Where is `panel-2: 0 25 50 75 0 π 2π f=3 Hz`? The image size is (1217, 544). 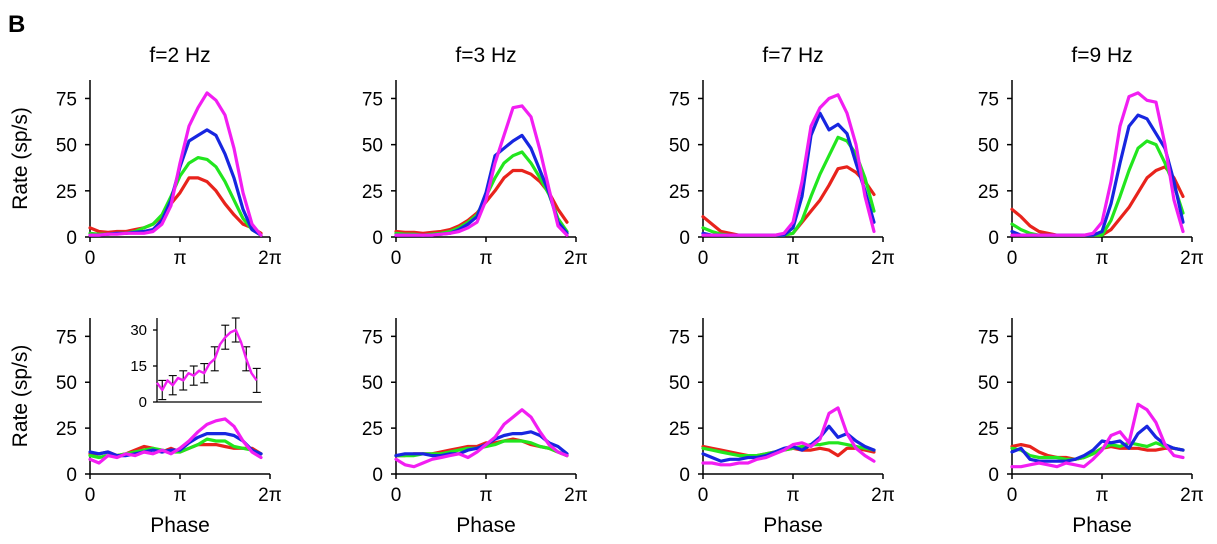
panel-2: 0 25 50 75 0 π 2π f=3 Hz is located at coordinates (475, 156).